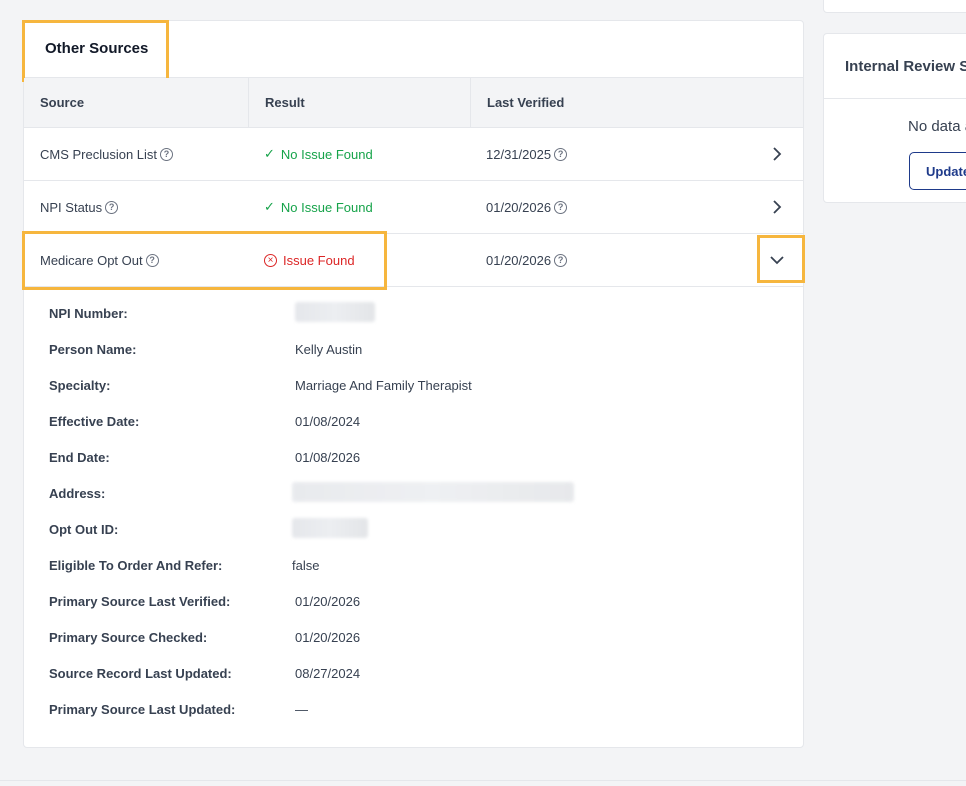 This screenshot has width=966, height=786. What do you see at coordinates (777, 260) in the screenshot?
I see `chevron-down-icon` at bounding box center [777, 260].